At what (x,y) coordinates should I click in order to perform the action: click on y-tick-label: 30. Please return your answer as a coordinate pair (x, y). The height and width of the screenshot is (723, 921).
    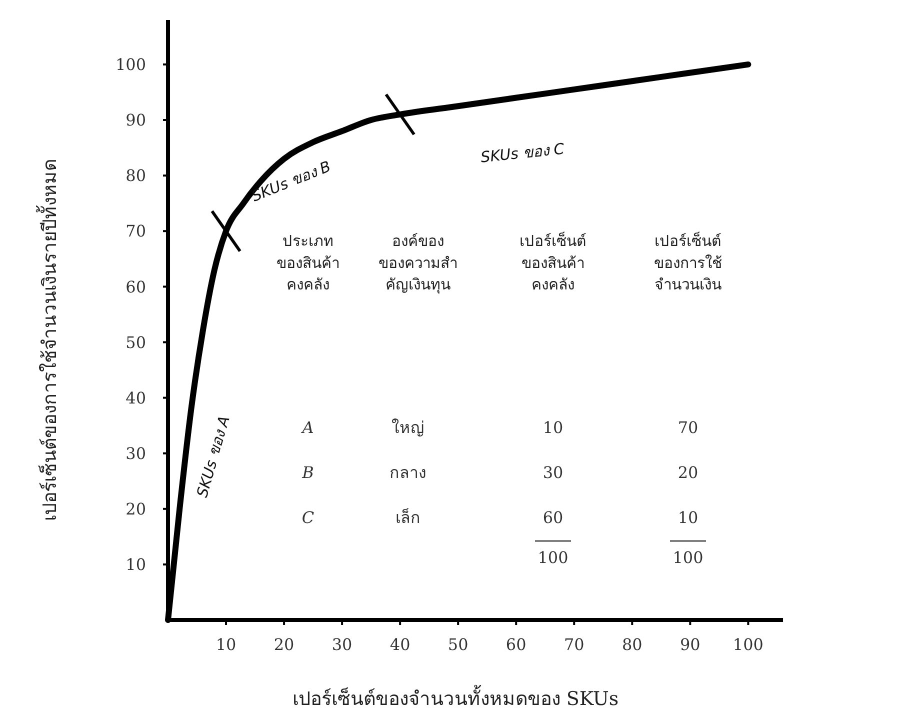
    Looking at the image, I should click on (136, 453).